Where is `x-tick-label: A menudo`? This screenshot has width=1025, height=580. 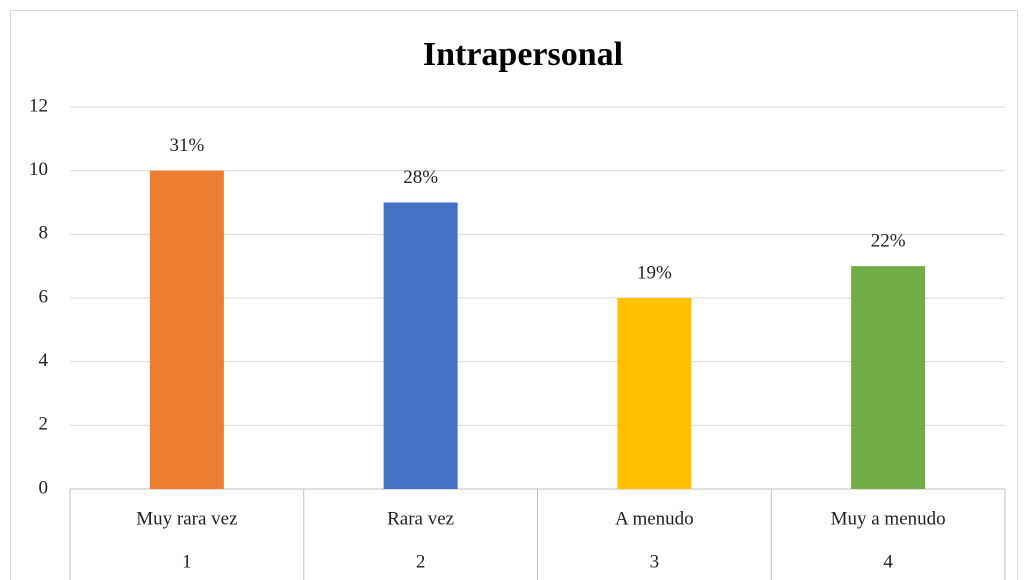
x-tick-label: A menudo is located at coordinates (654, 518).